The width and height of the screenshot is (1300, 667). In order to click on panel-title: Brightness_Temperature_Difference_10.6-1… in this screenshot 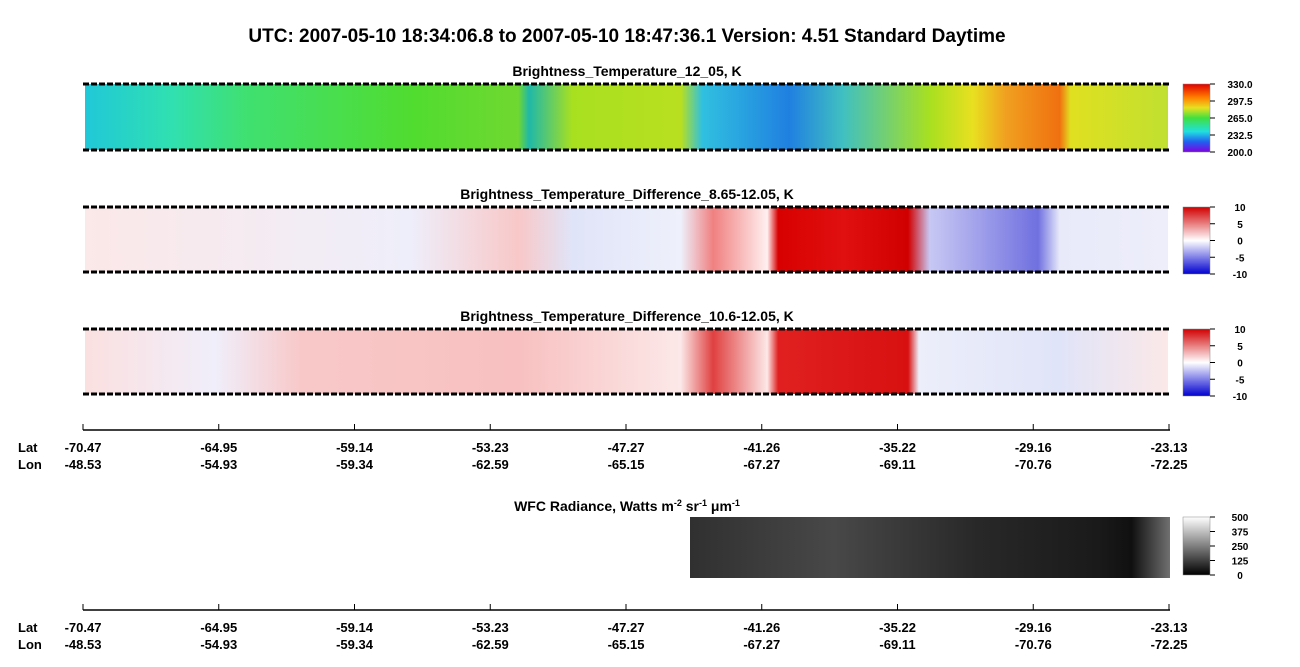, I will do `click(627, 316)`.